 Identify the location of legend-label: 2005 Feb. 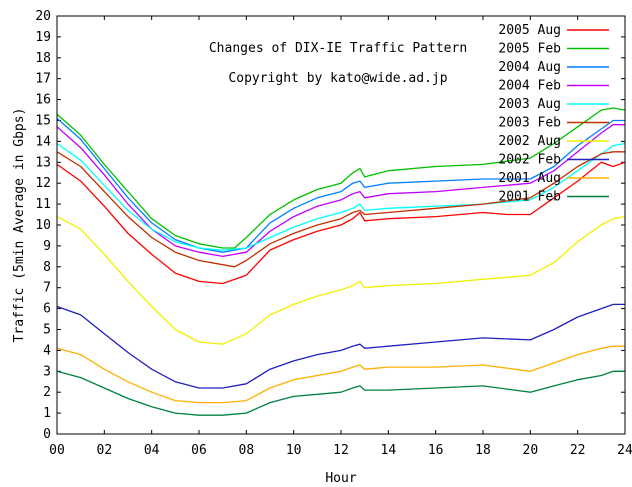
(529, 49).